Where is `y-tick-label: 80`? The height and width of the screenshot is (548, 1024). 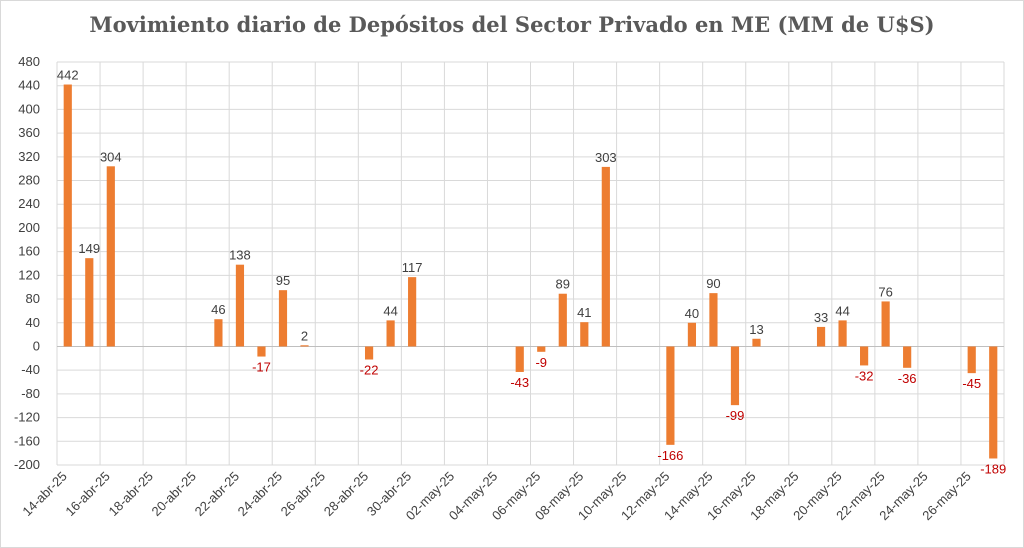
y-tick-label: 80 is located at coordinates (33, 298).